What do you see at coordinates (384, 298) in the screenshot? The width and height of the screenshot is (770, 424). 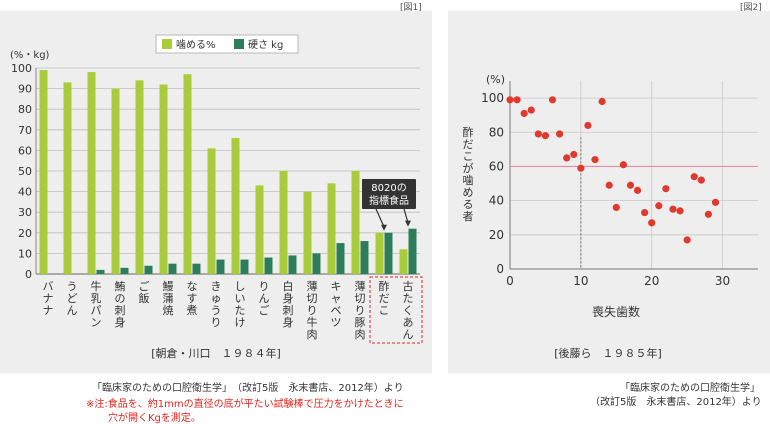 I see `category-label: 酢だこ` at bounding box center [384, 298].